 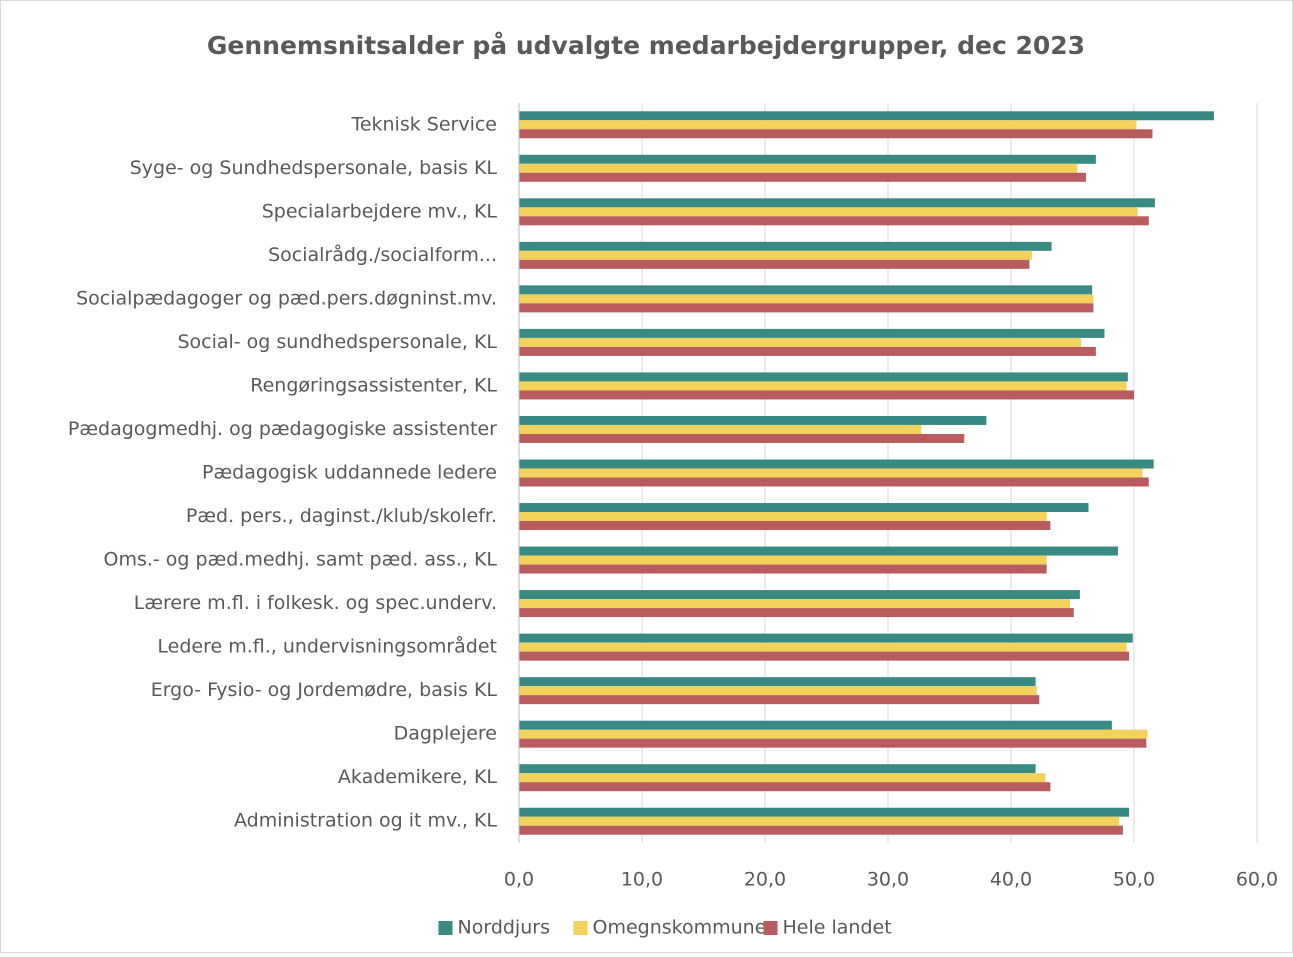 What do you see at coordinates (504, 928) in the screenshot?
I see `legend-label: Norddjurs` at bounding box center [504, 928].